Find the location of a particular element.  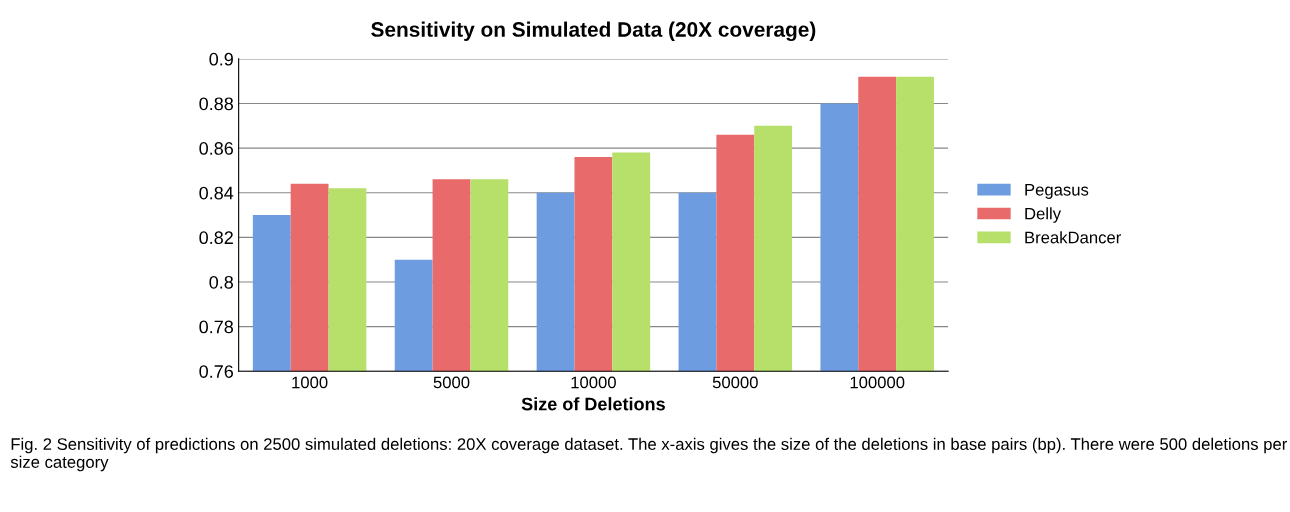

y-tick-label: 0.78 is located at coordinates (216, 327).